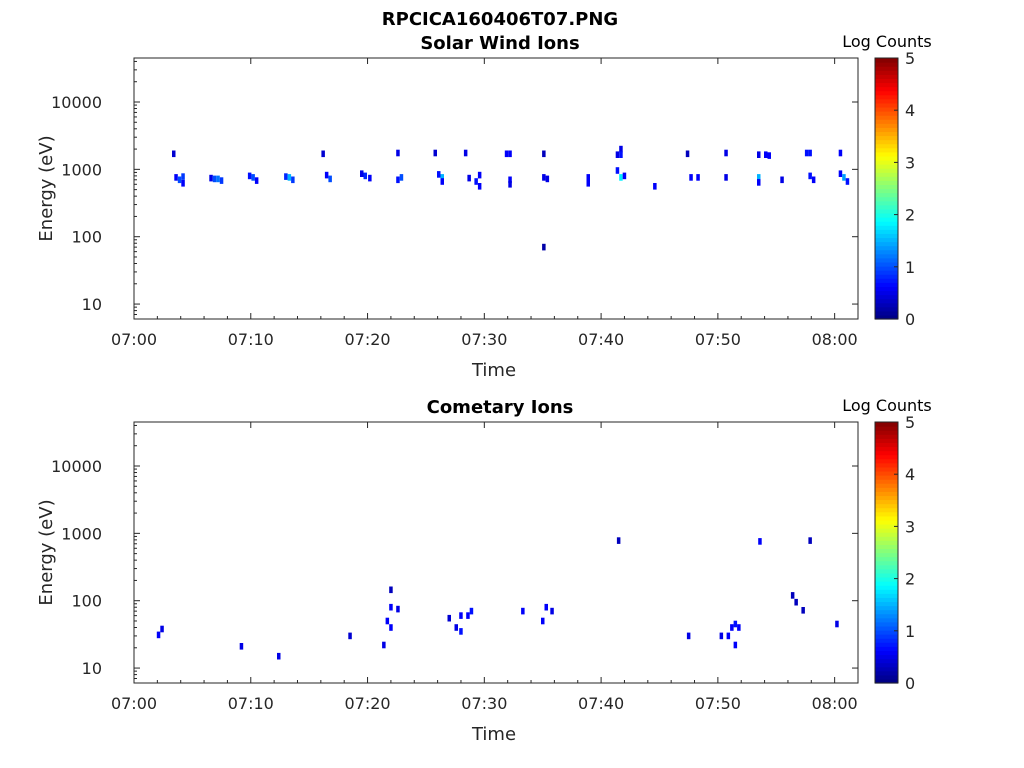  I want to click on colorbar-frame, so click(886, 552).